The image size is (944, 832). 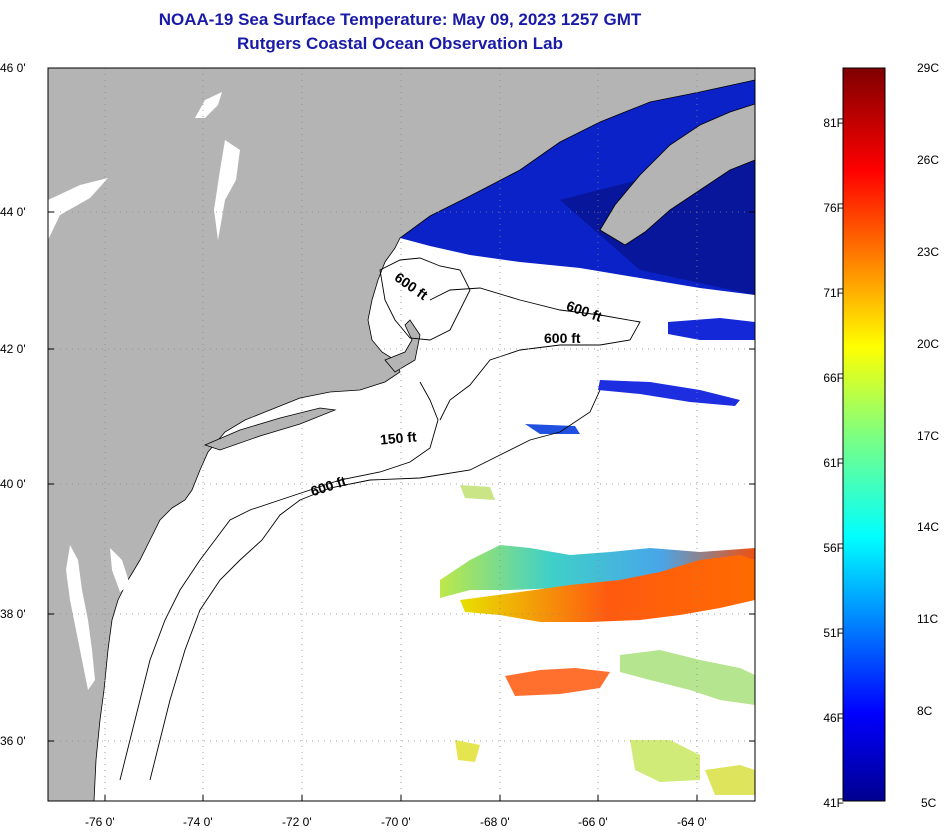 I want to click on lat-label: 40 0', so click(x=13, y=484).